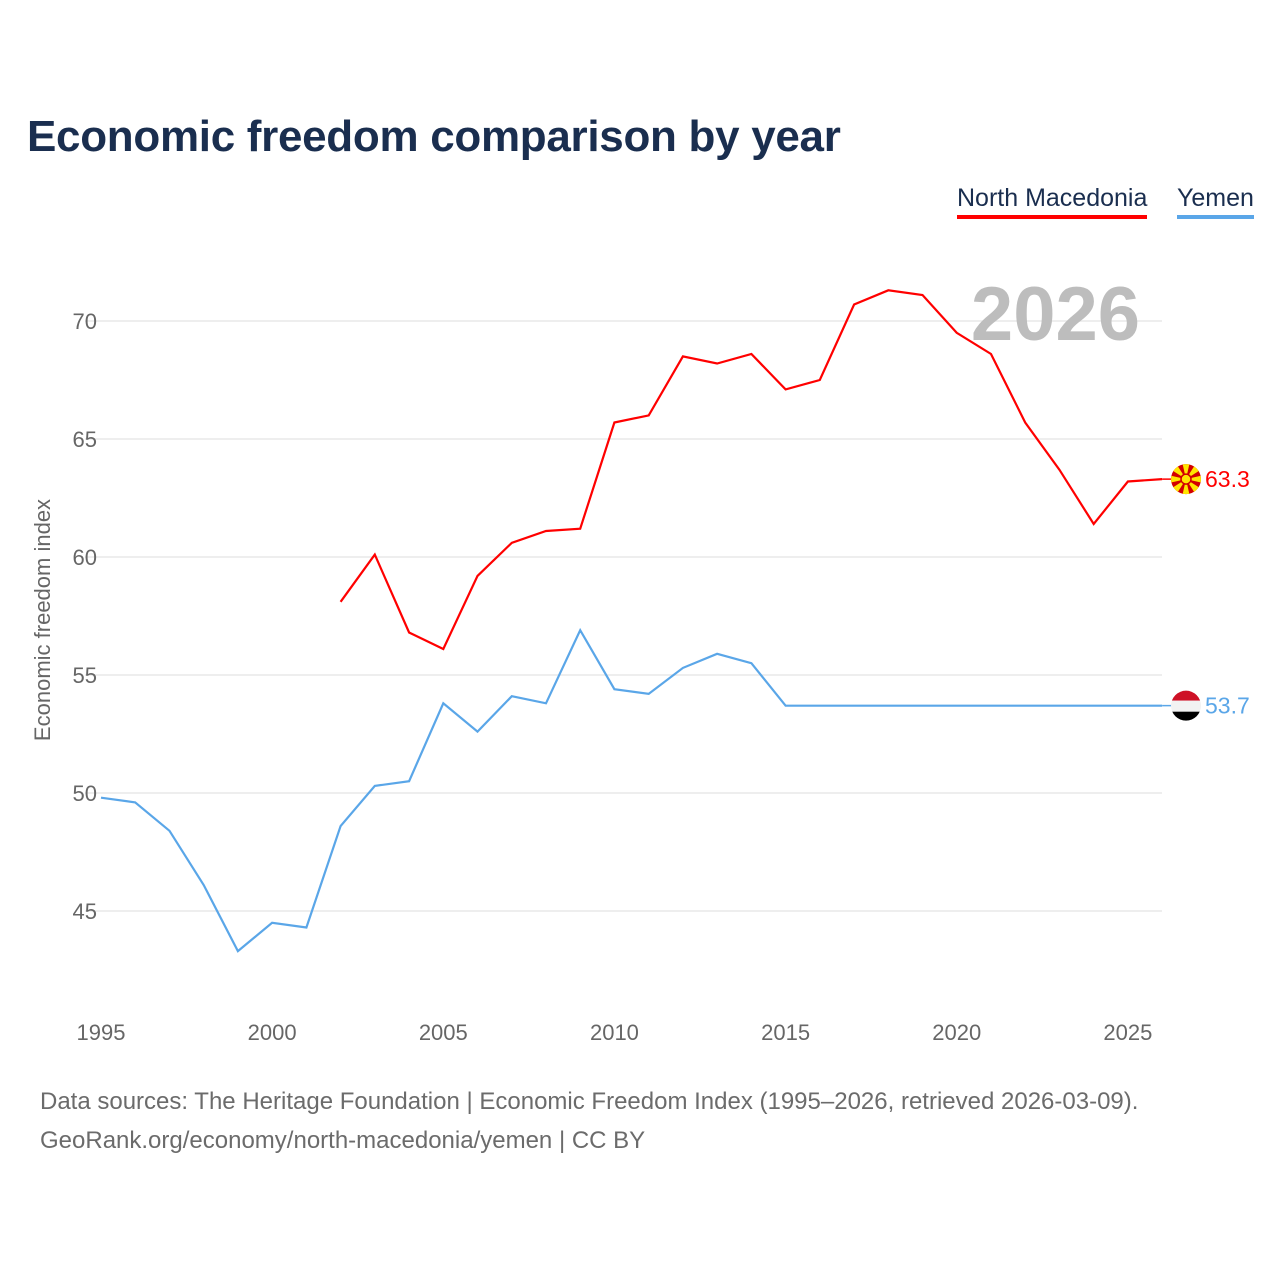 The height and width of the screenshot is (1280, 1280). I want to click on flag-black, so click(1186, 716).